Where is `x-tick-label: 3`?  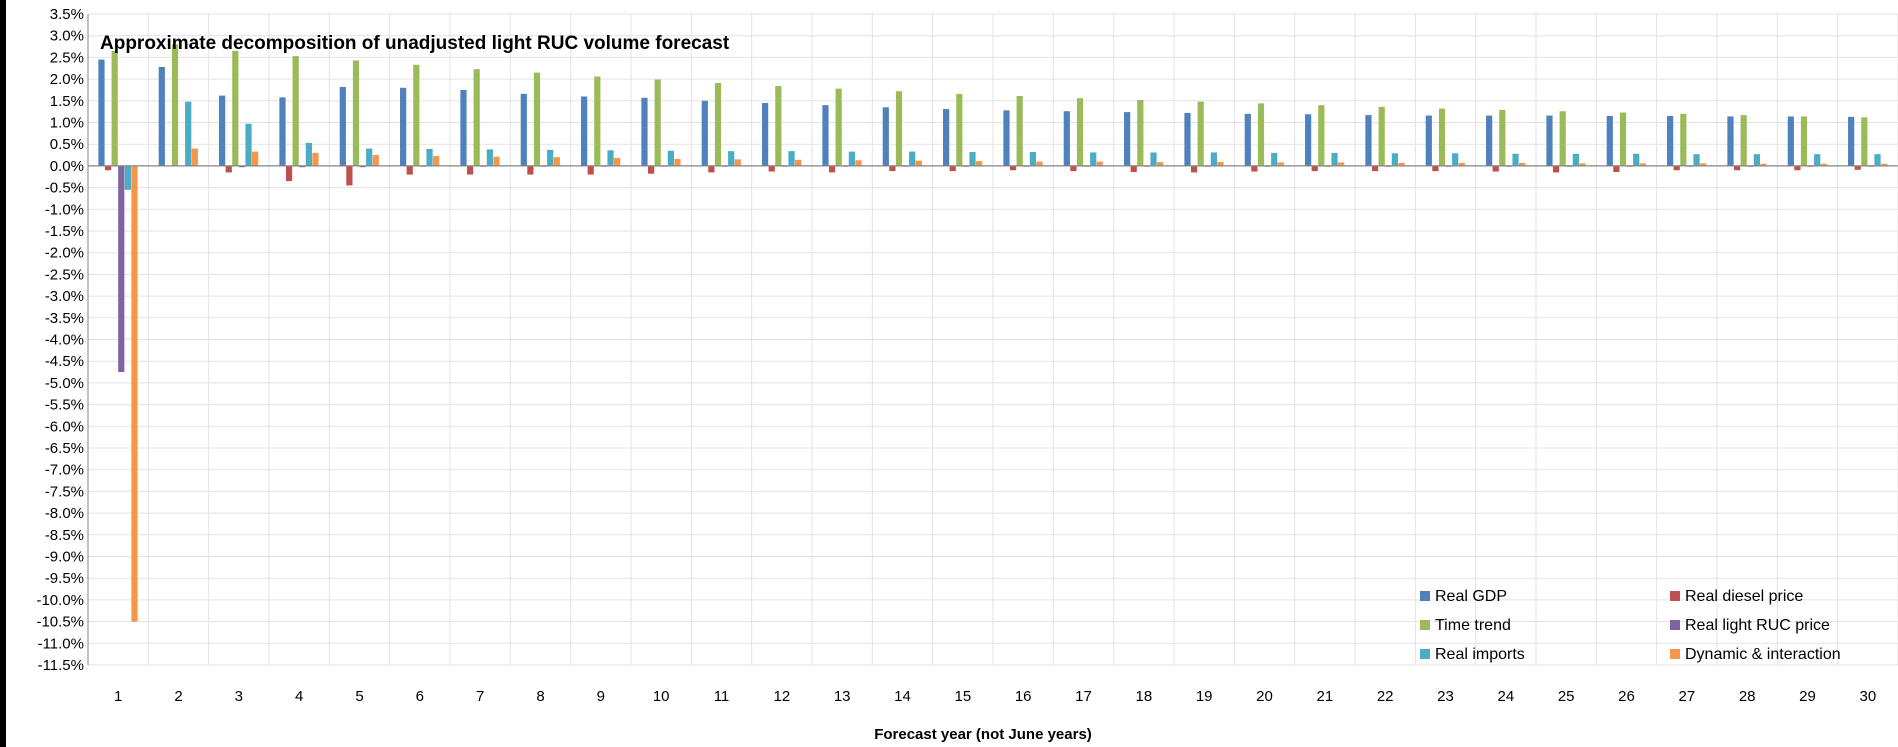
x-tick-label: 3 is located at coordinates (239, 696).